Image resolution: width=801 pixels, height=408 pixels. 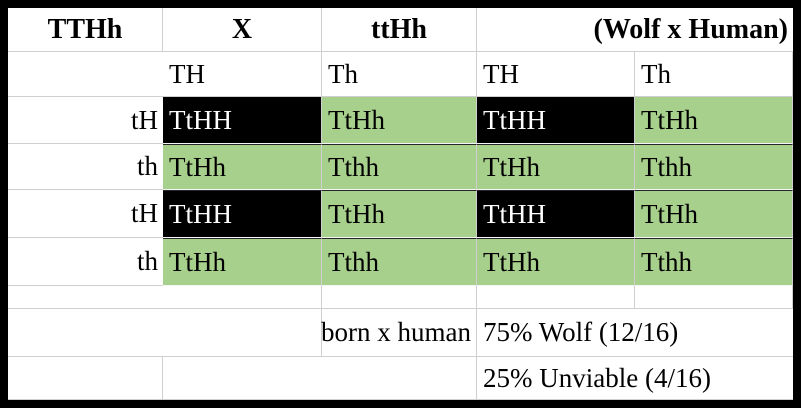 What do you see at coordinates (85, 167) in the screenshot?
I see `row-gamete-cell-2: th` at bounding box center [85, 167].